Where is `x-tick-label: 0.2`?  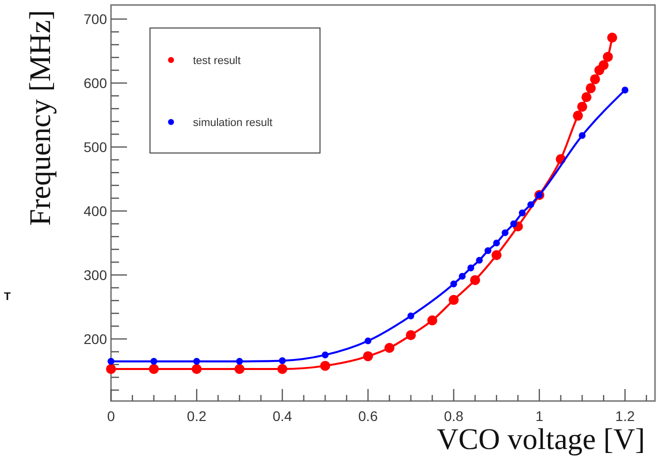 x-tick-label: 0.2 is located at coordinates (196, 416).